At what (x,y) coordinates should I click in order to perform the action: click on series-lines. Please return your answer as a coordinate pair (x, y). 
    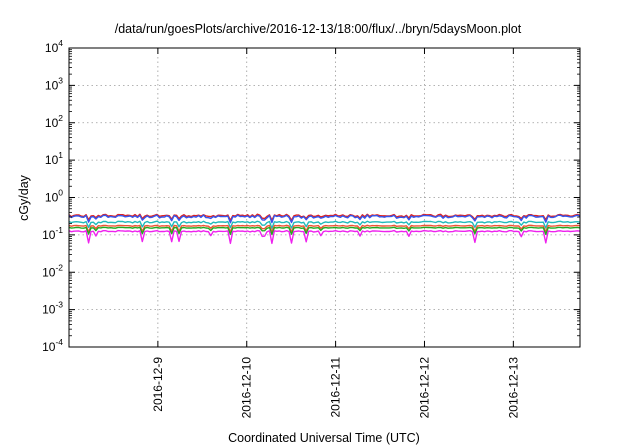
    Looking at the image, I should click on (324, 229).